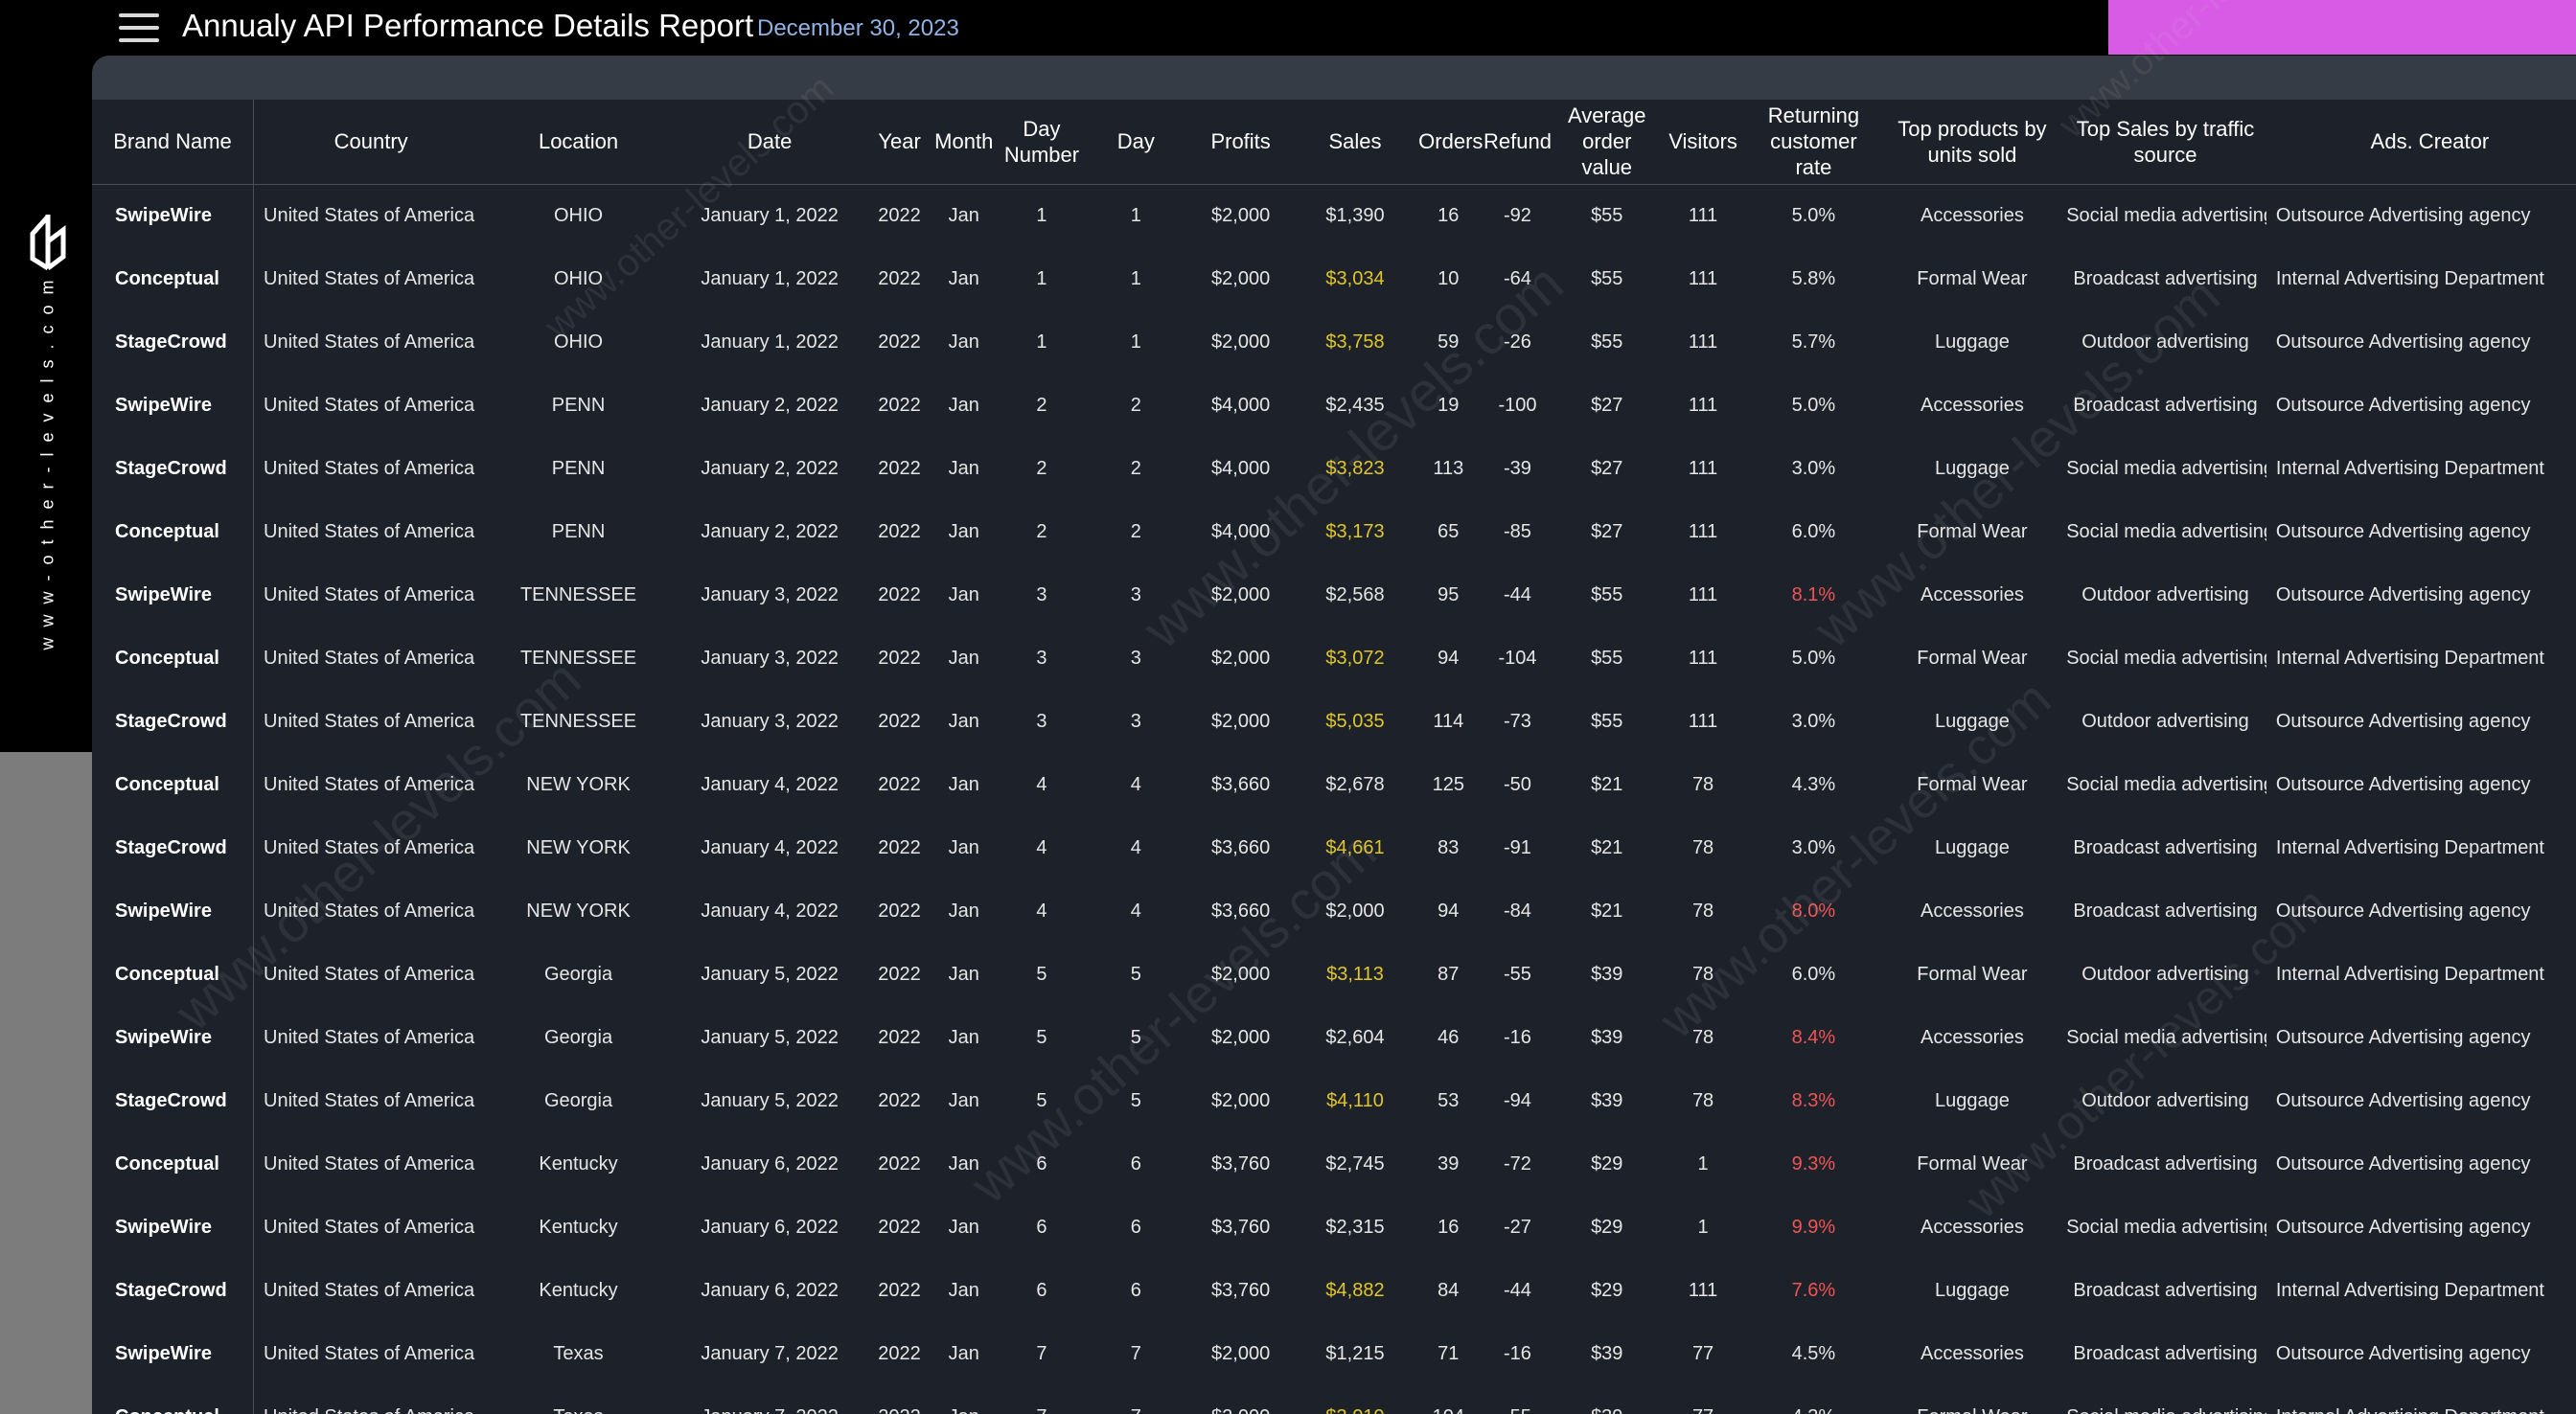  Describe the element at coordinates (770, 1227) in the screenshot. I see `cell-date: January 6, 2022` at that location.